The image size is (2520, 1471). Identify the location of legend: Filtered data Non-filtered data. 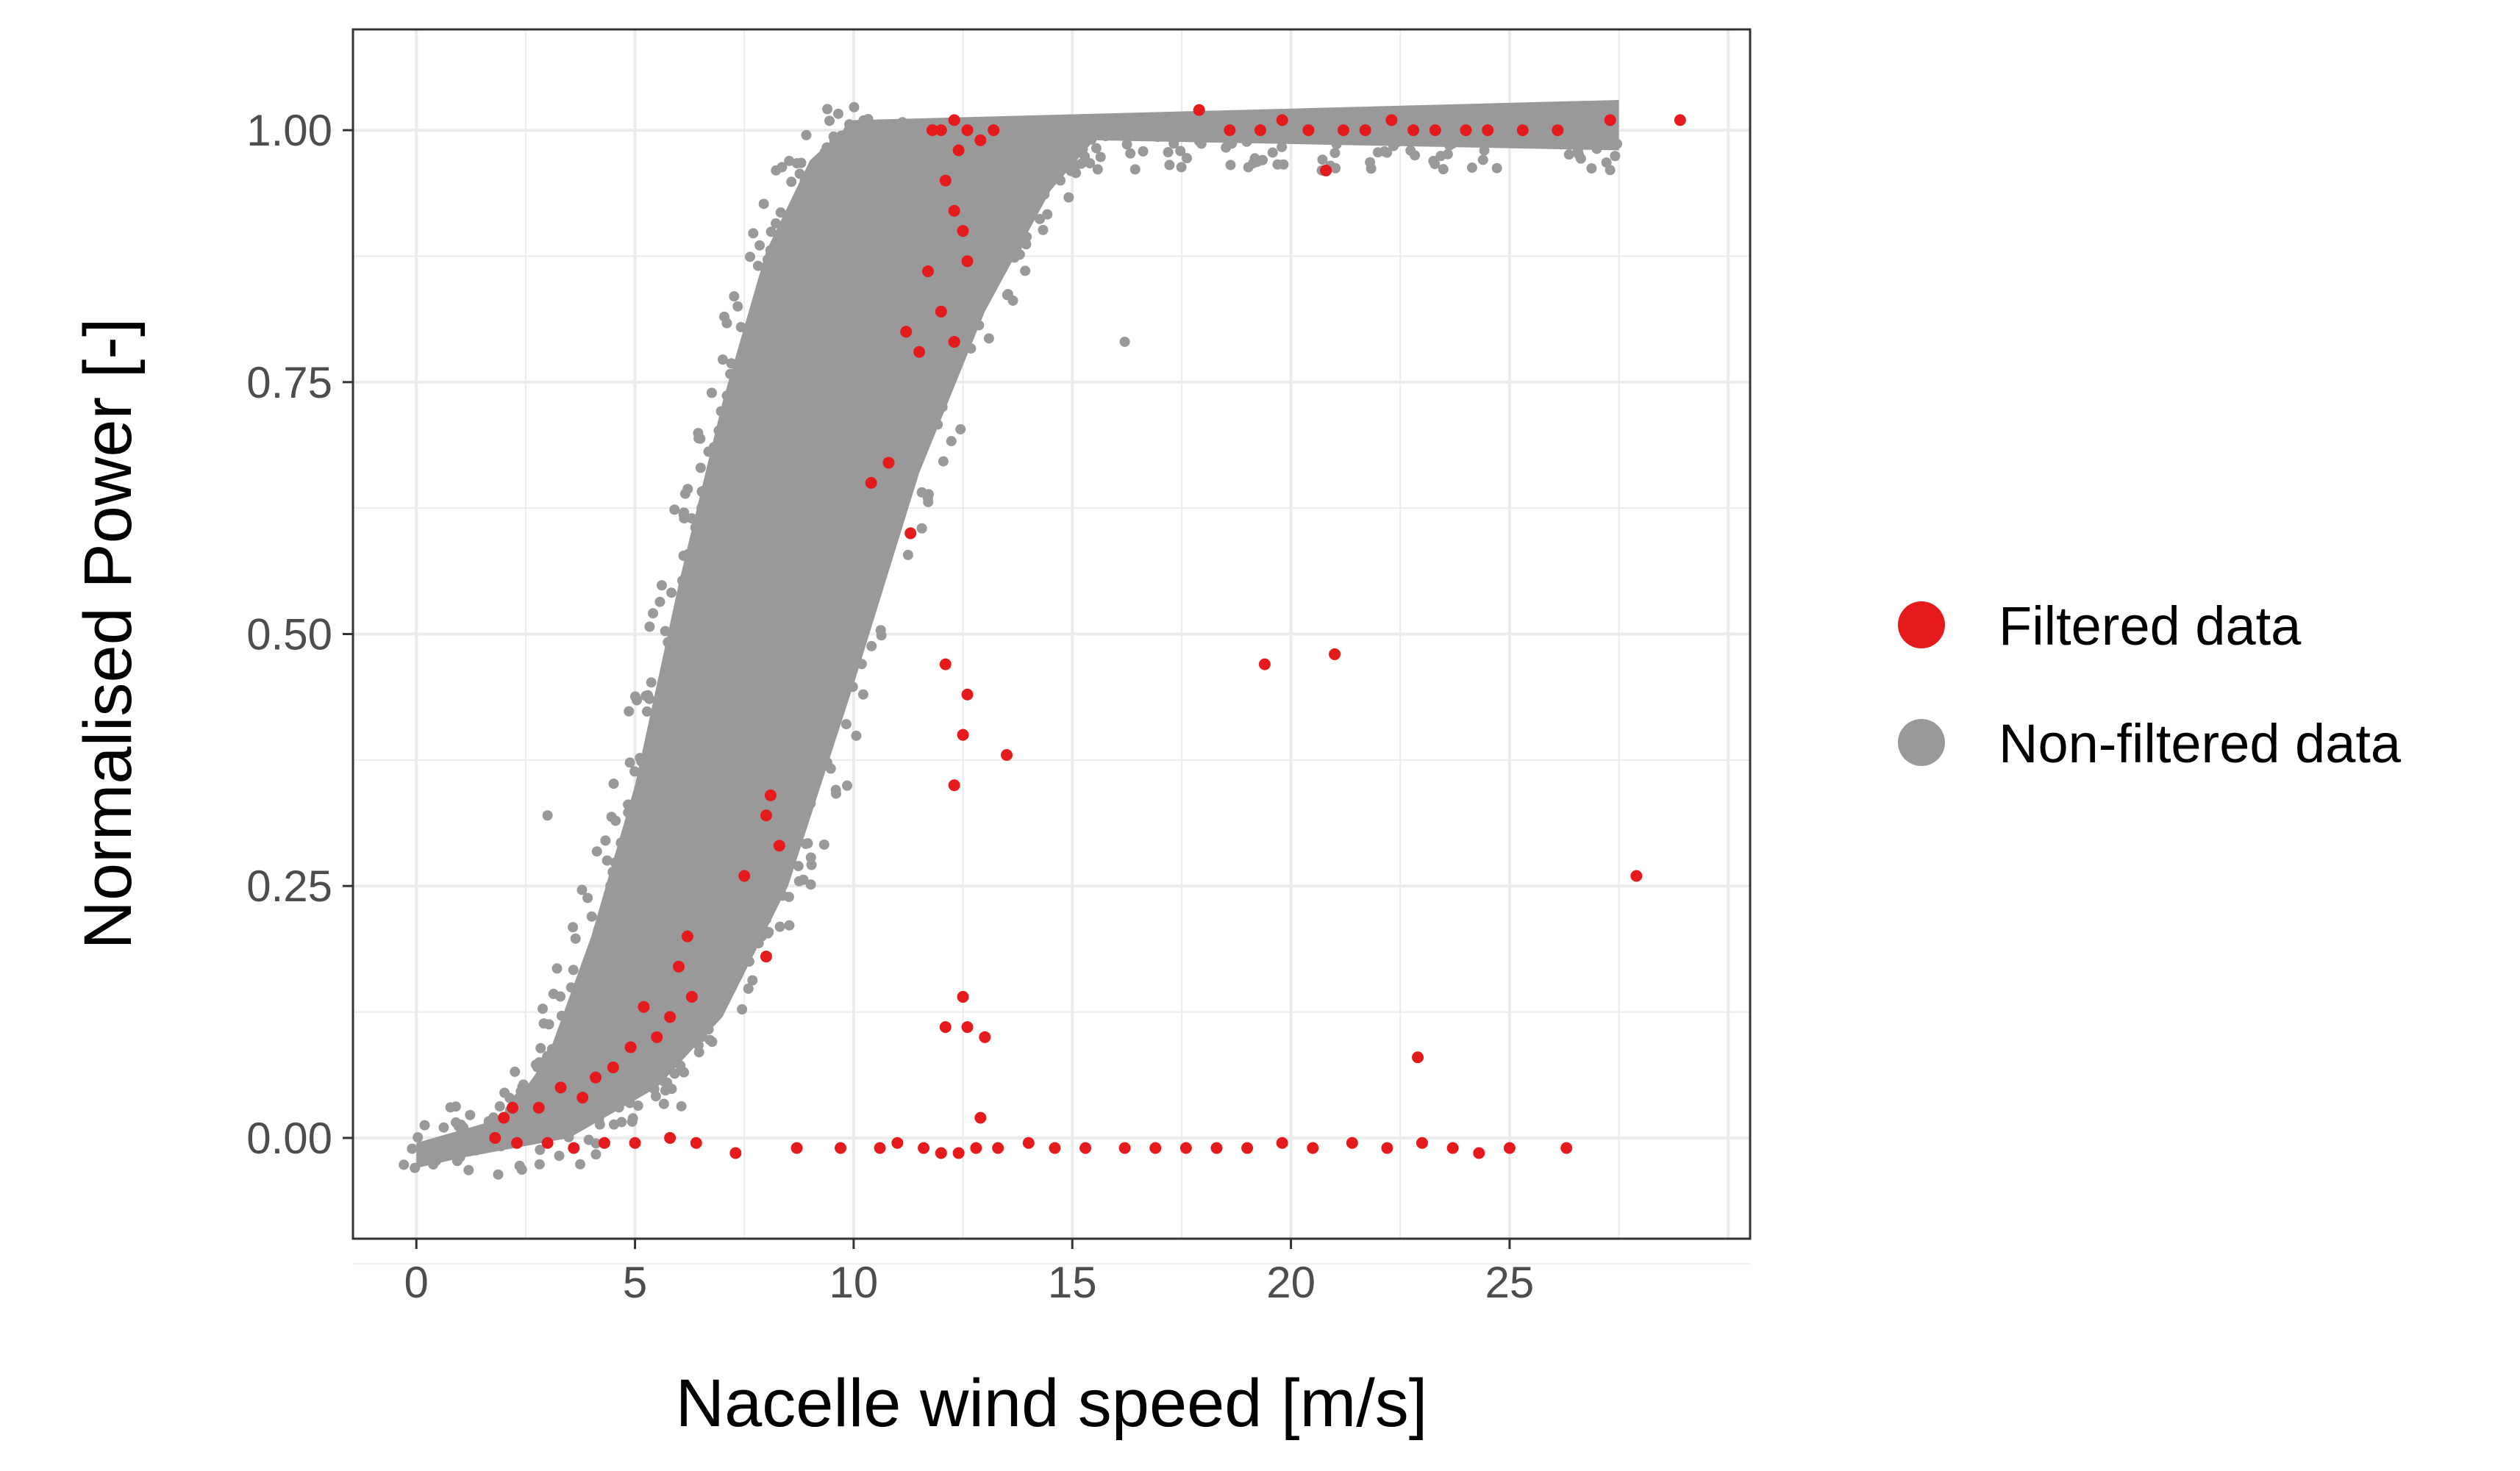
(2150, 684).